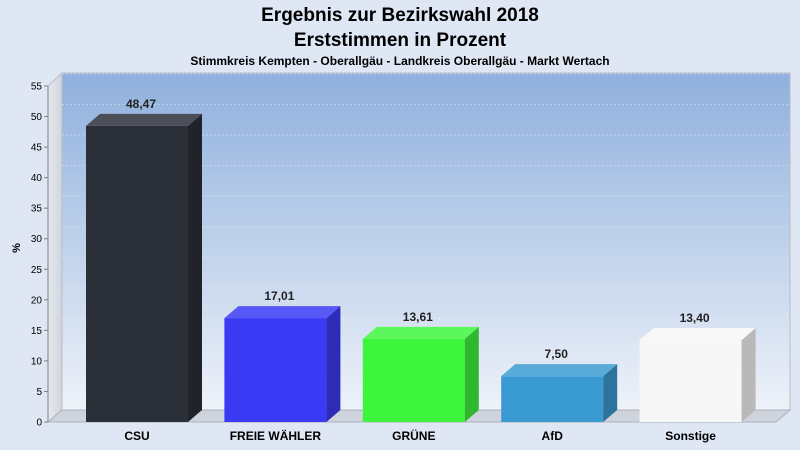  I want to click on x-tick-label: GRÜNE, so click(413, 435).